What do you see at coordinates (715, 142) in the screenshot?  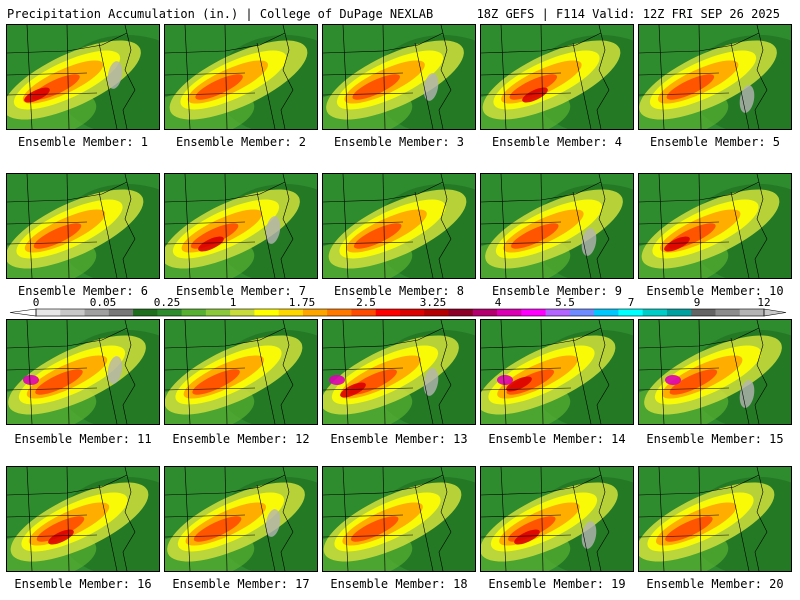 I see `member-caption: Ensemble Member: 5` at bounding box center [715, 142].